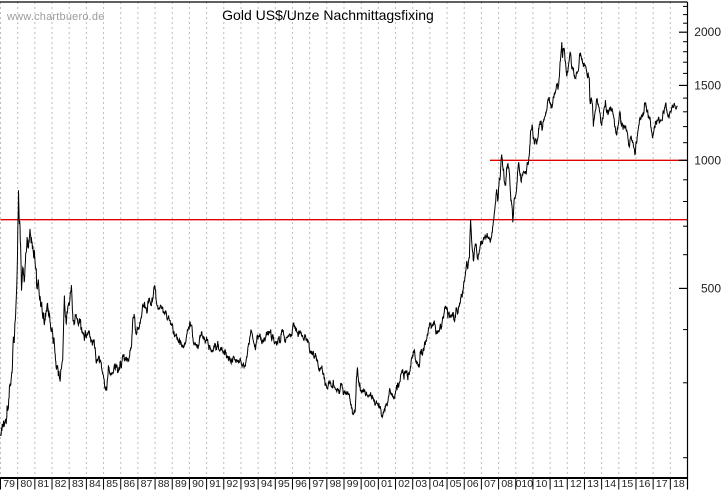 The height and width of the screenshot is (490, 723). Describe the element at coordinates (558, 484) in the screenshot. I see `x-axis-tick-label: 11` at that location.